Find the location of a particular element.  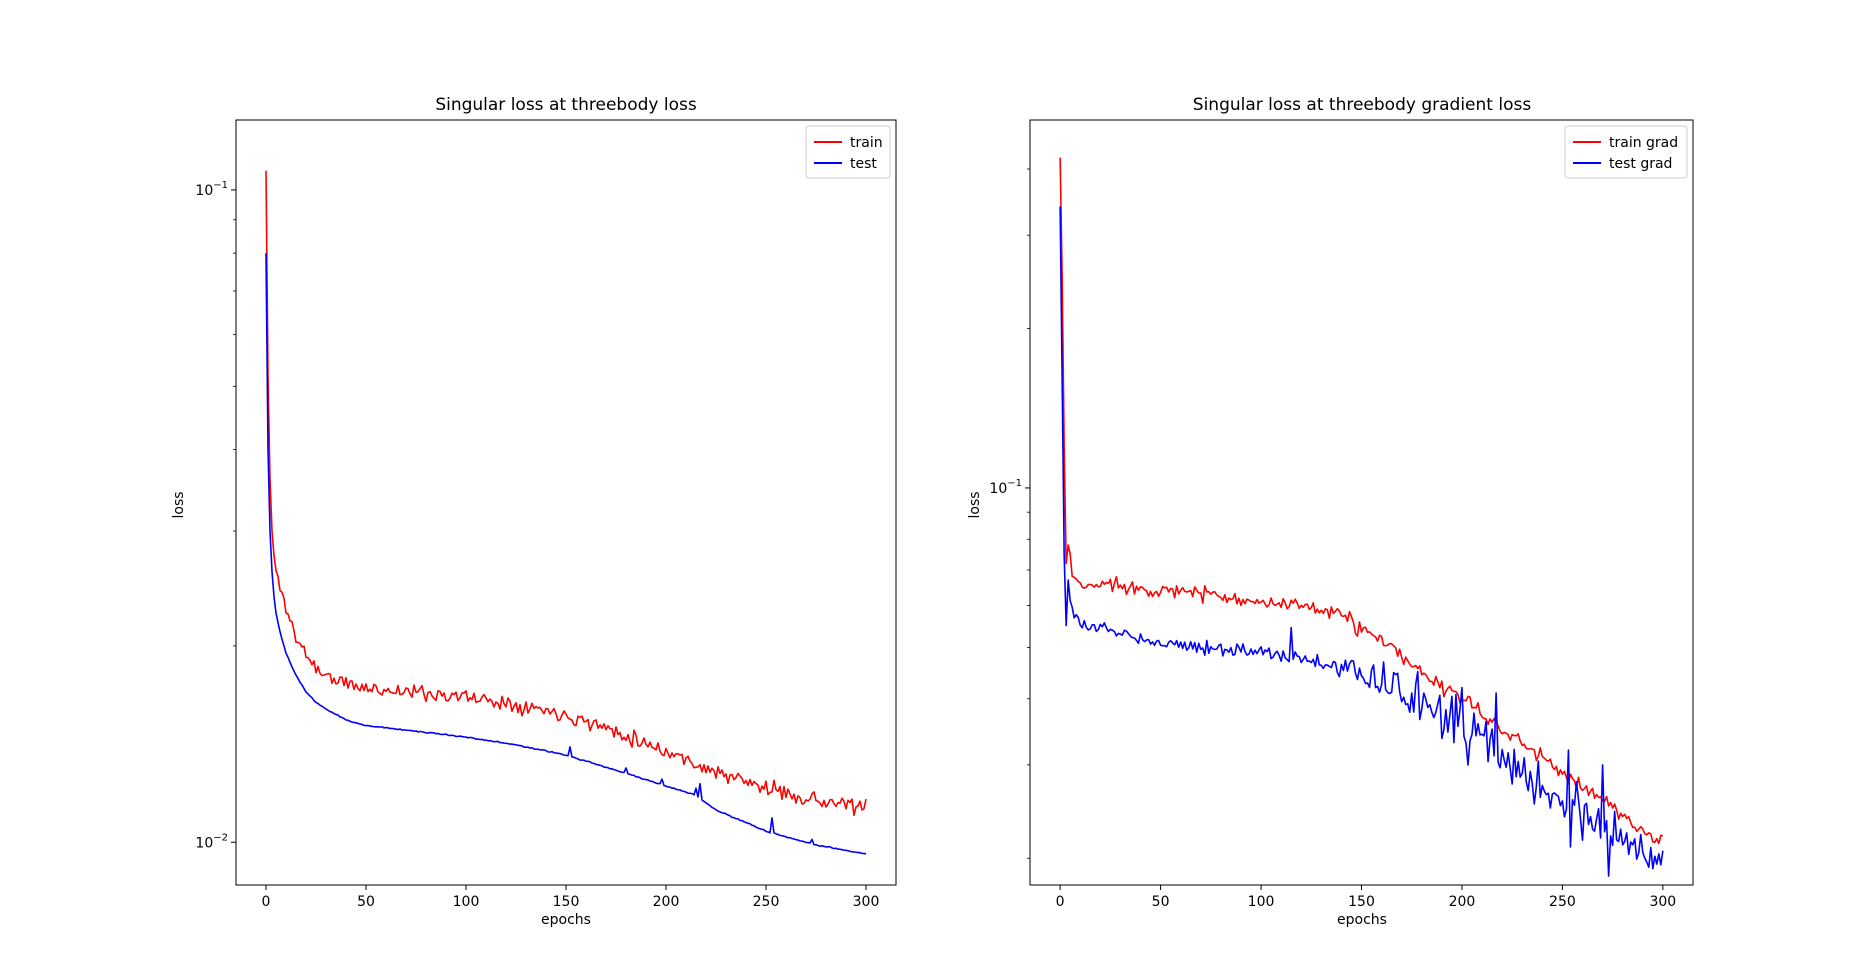

chart-title: Singular loss at threebody gradient loss is located at coordinates (1362, 105).